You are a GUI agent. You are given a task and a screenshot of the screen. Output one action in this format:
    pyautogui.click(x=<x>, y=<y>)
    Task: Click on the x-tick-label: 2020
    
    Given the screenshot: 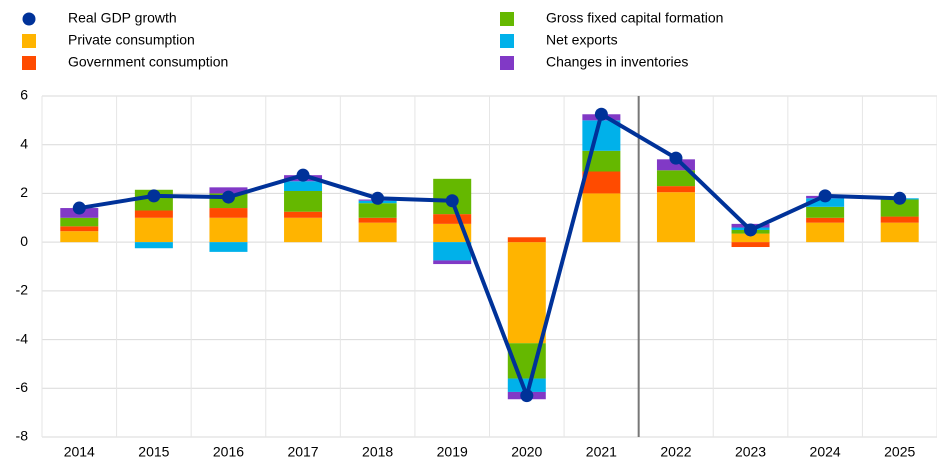 What is the action you would take?
    pyautogui.click(x=526, y=452)
    